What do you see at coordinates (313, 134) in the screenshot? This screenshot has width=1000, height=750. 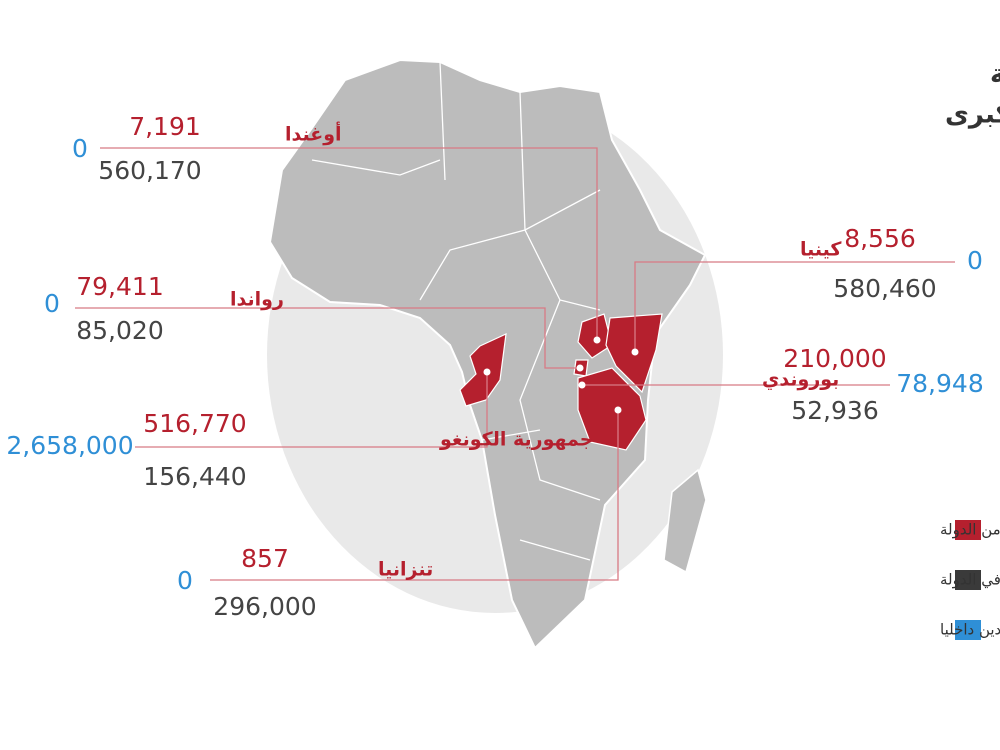 I see `country-name: أوغندا` at bounding box center [313, 134].